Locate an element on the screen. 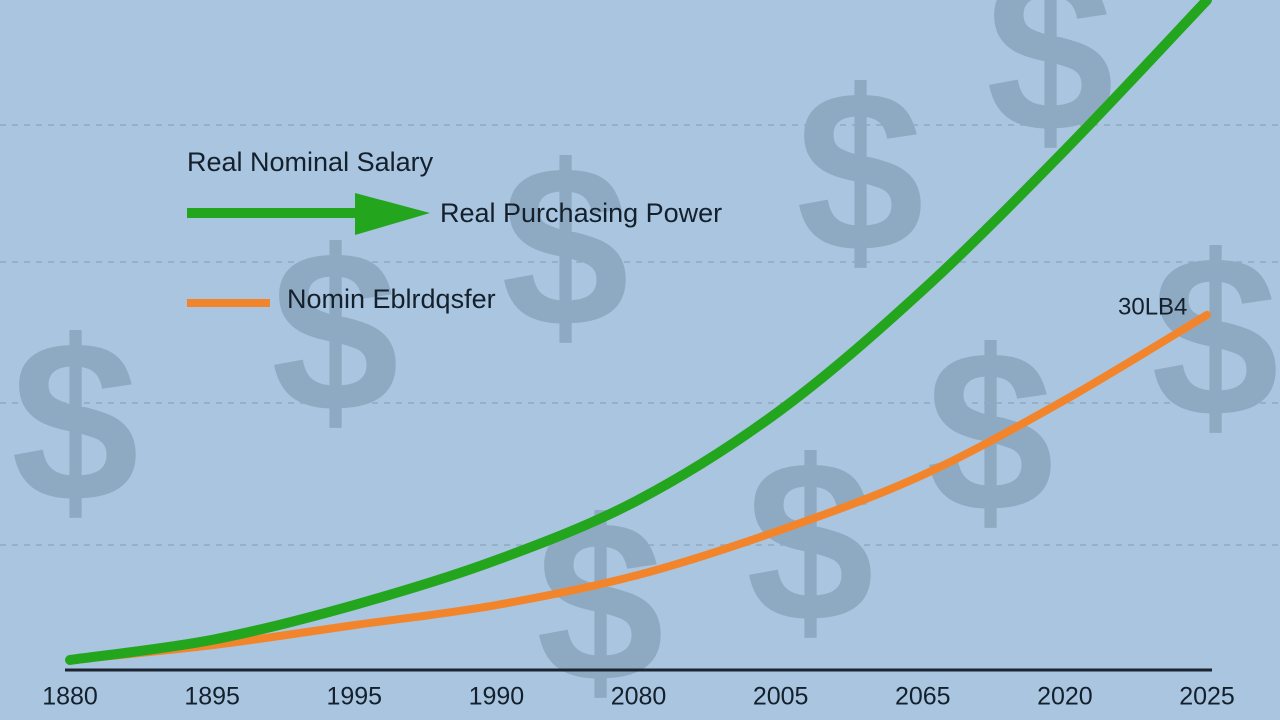 Image resolution: width=1280 pixels, height=720 pixels. x-tick-label: 2065 is located at coordinates (923, 697).